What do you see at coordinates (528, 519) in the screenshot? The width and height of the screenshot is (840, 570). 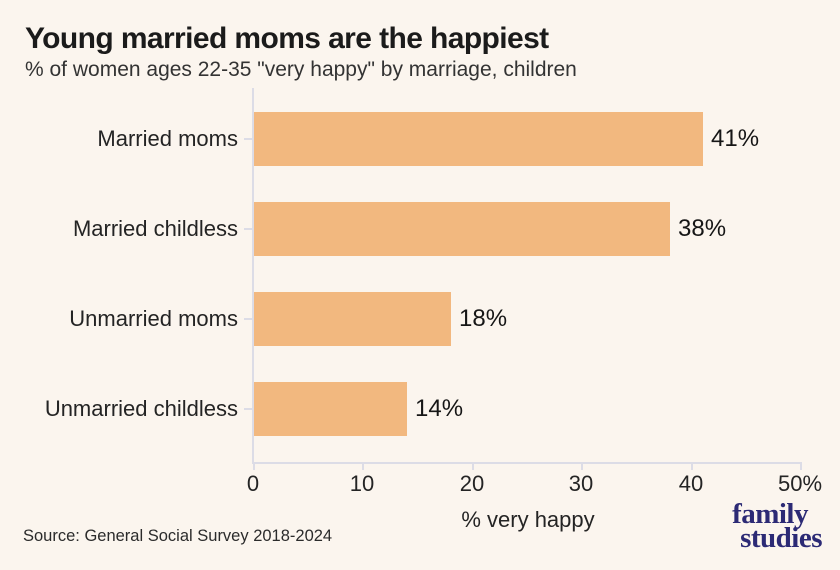 I see `x-axis-title: % very happy` at bounding box center [528, 519].